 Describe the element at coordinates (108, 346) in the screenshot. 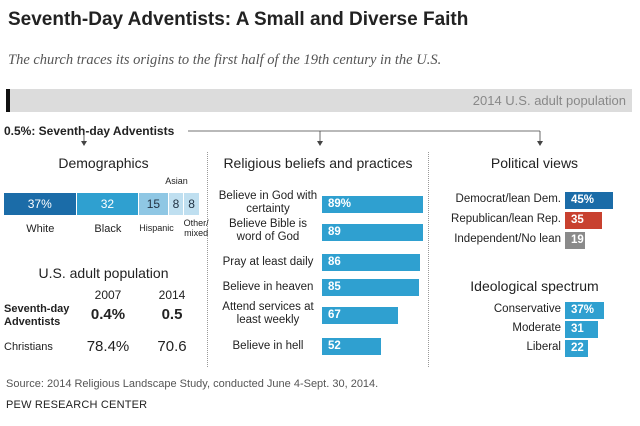

I see `christians-2007: 78.4%` at that location.